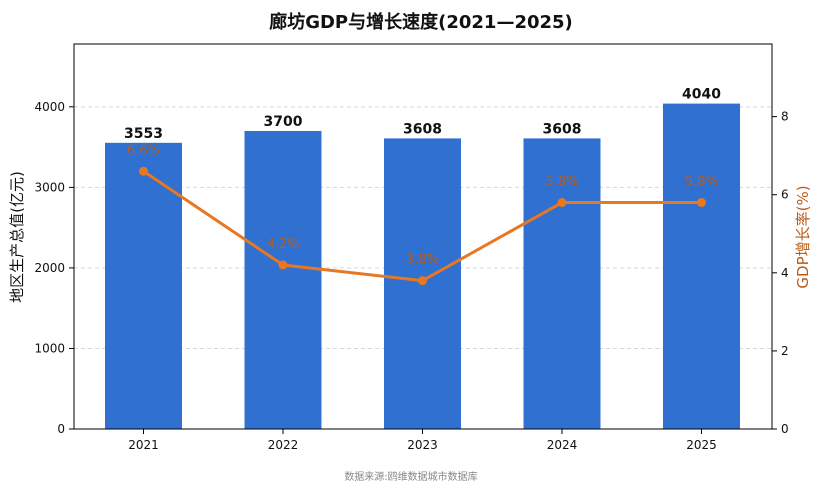 This screenshot has height=494, width=821. What do you see at coordinates (785, 351) in the screenshot?
I see `y-right-tick-label: 2` at bounding box center [785, 351].